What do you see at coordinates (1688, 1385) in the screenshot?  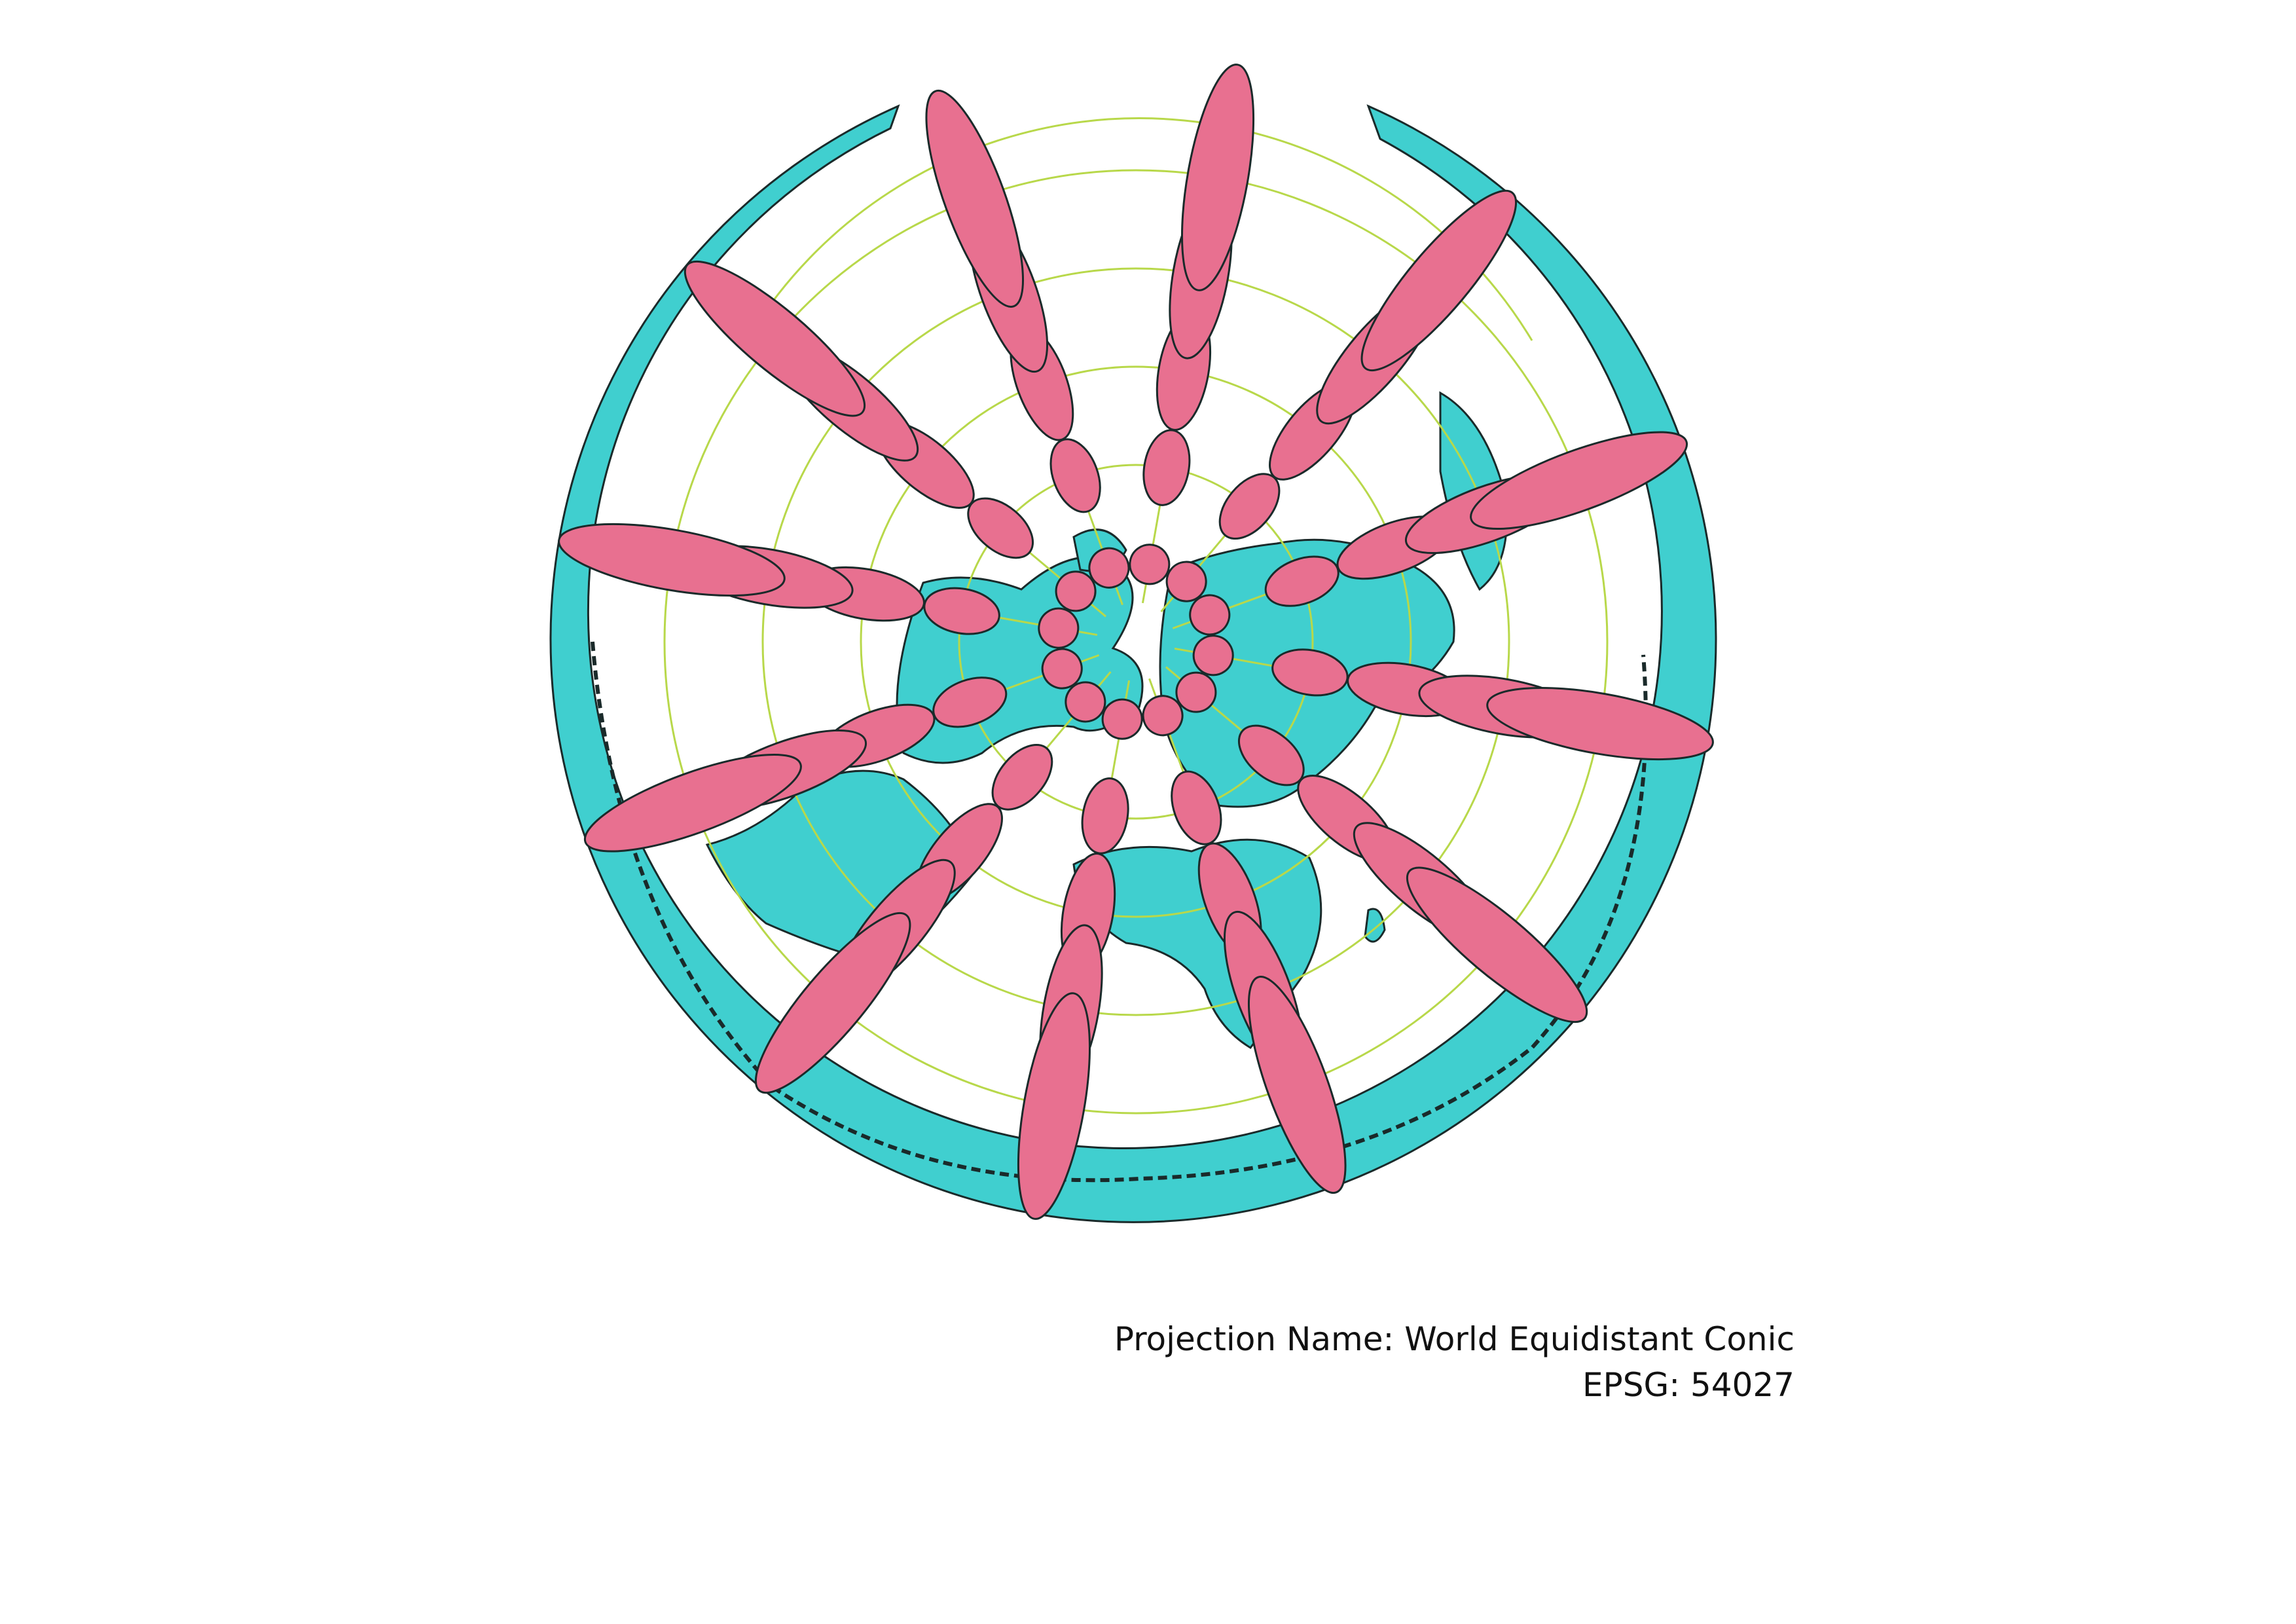 I see `epsg-label: EPSG: 54027` at bounding box center [1688, 1385].